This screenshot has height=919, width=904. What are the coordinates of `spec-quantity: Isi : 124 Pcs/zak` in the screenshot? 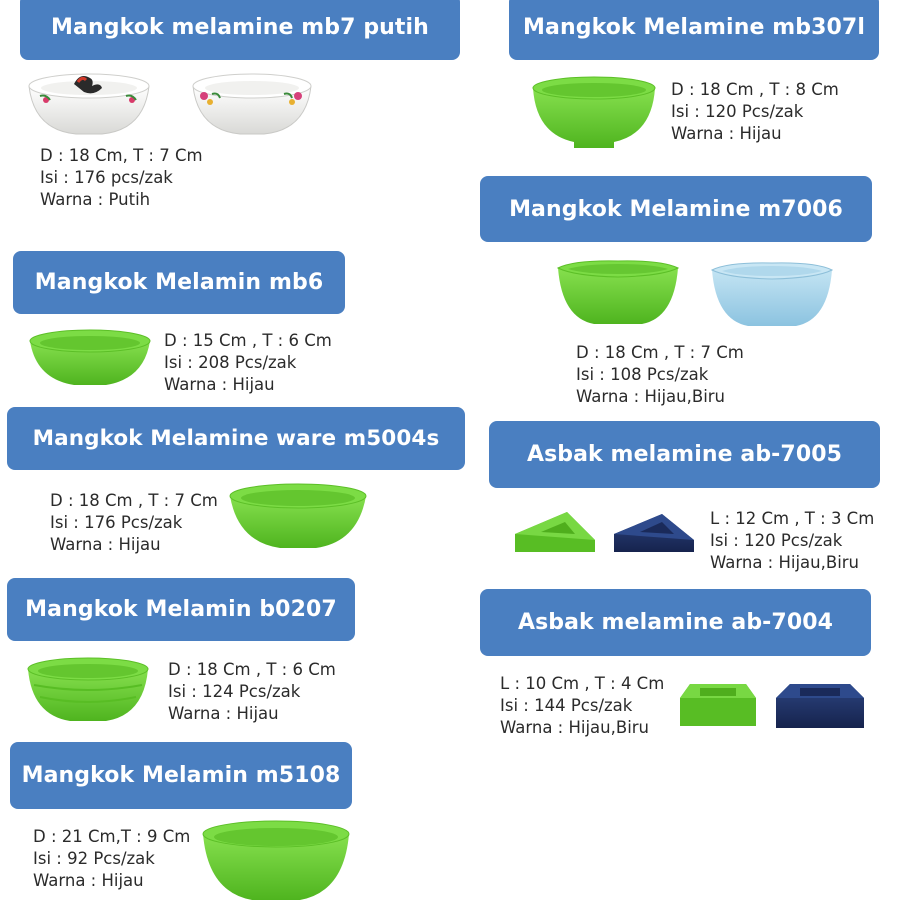 It's located at (234, 691).